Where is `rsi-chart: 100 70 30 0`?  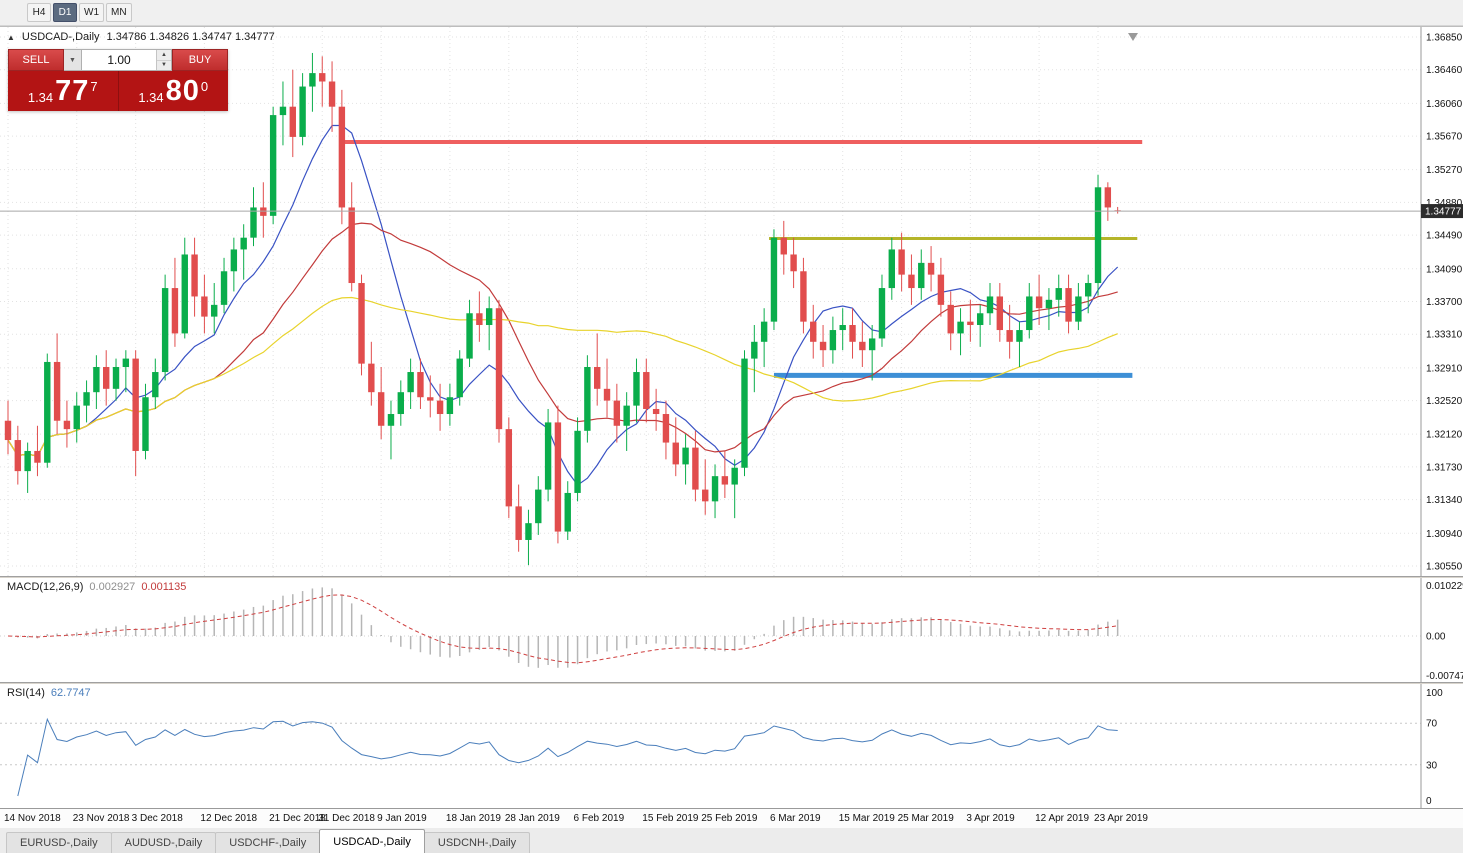 rsi-chart: 100 70 30 0 is located at coordinates (721, 746).